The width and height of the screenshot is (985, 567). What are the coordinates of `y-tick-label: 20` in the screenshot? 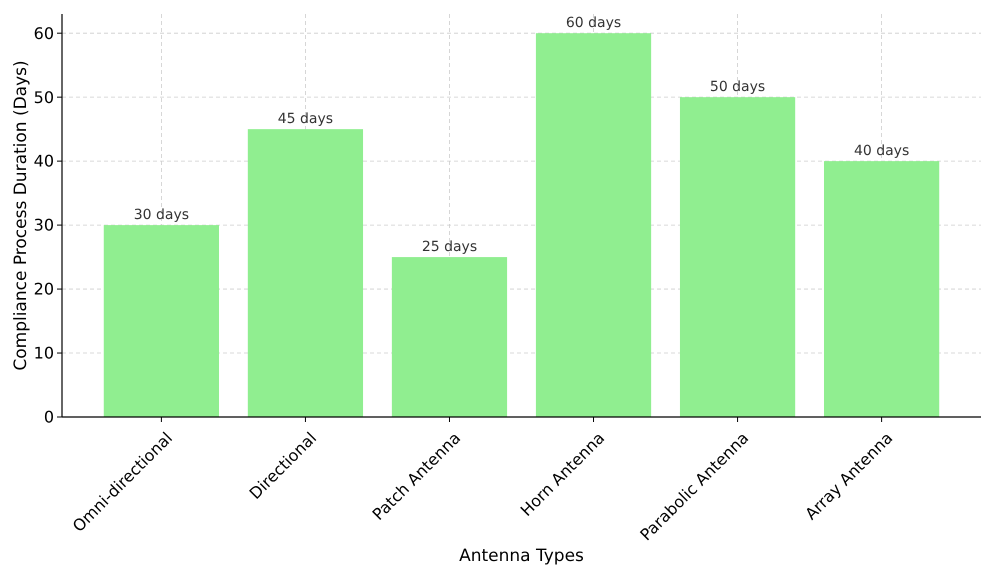 It's located at (44, 289).